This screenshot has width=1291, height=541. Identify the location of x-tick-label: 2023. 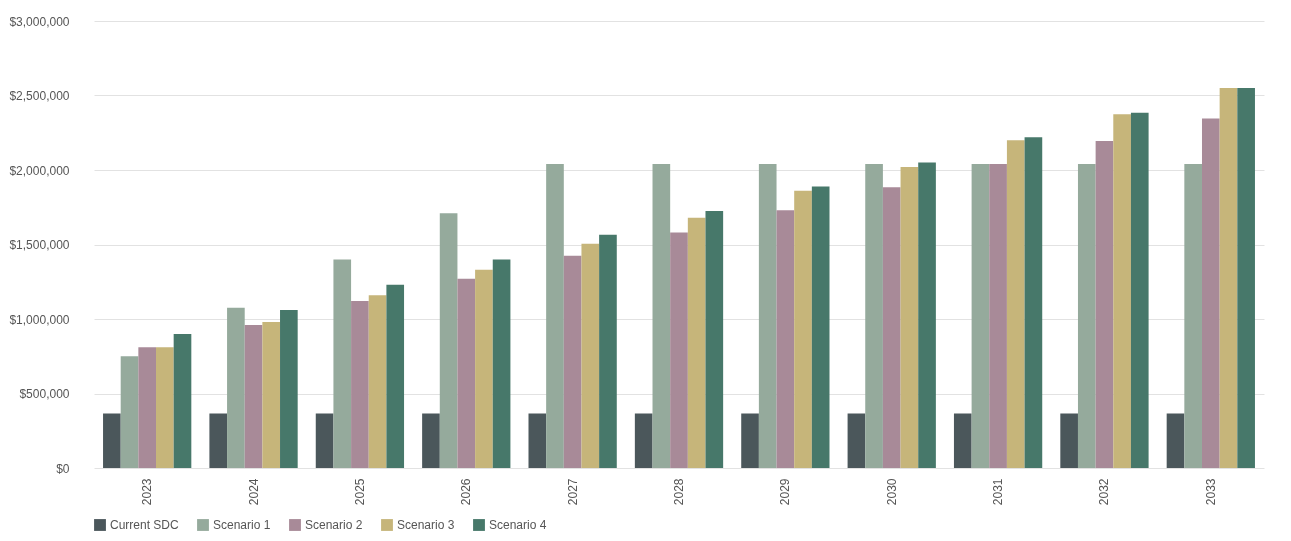
(147, 492).